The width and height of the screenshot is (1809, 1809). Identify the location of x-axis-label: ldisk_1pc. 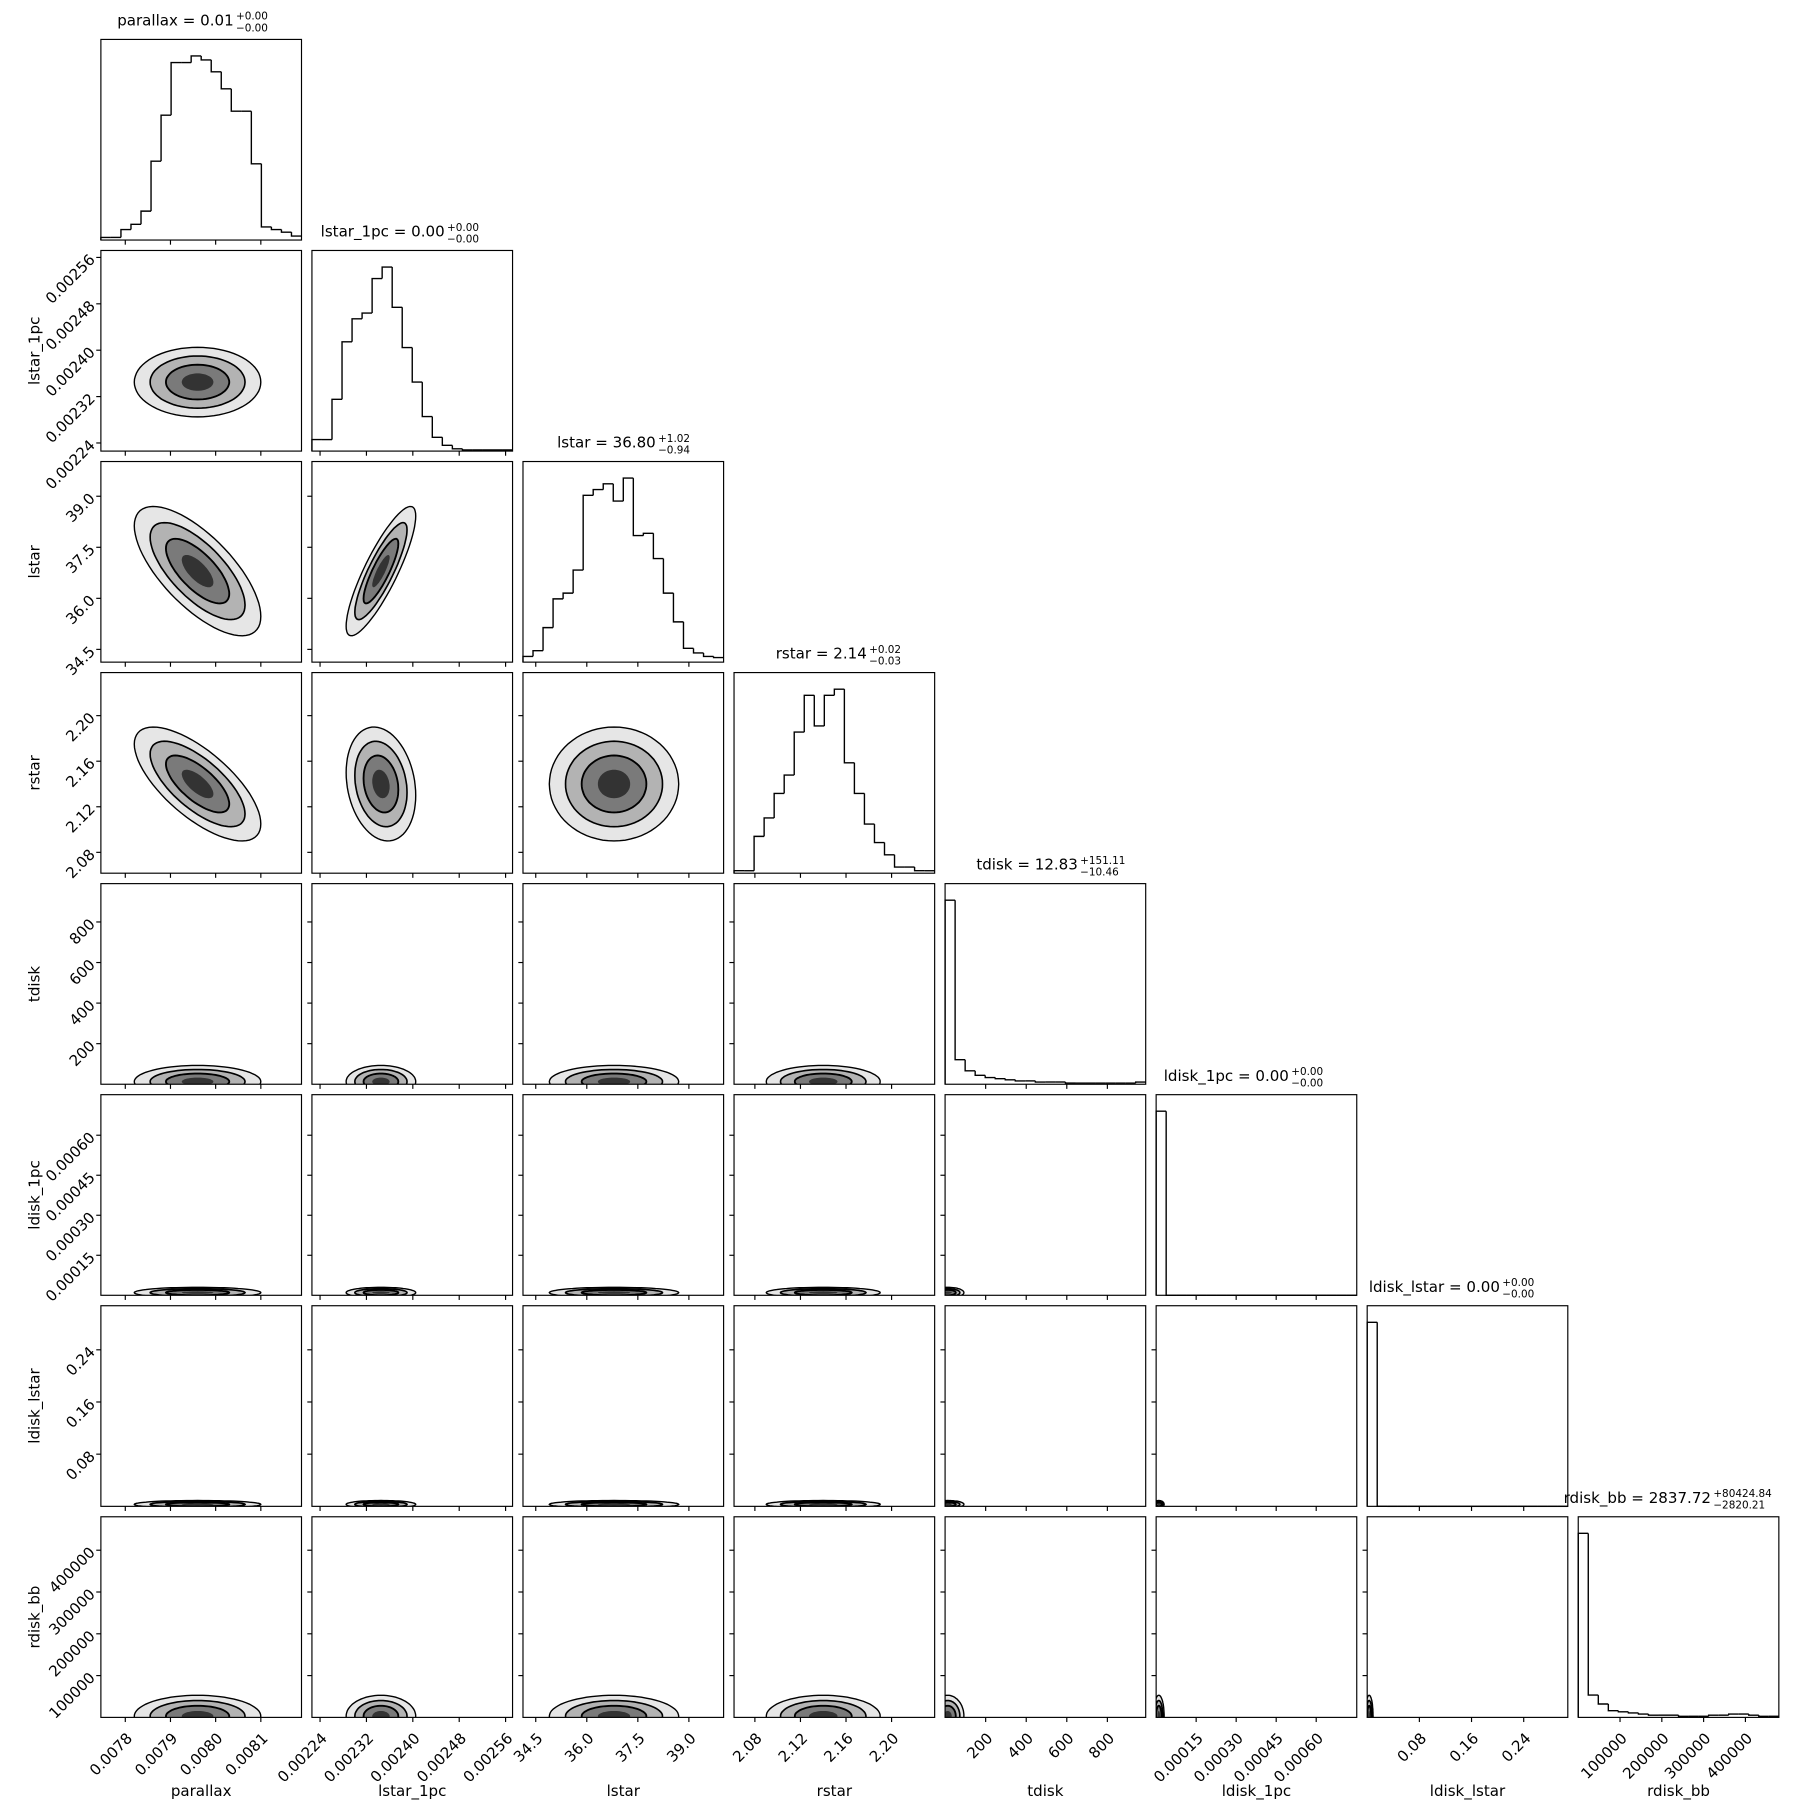
(1256, 1791).